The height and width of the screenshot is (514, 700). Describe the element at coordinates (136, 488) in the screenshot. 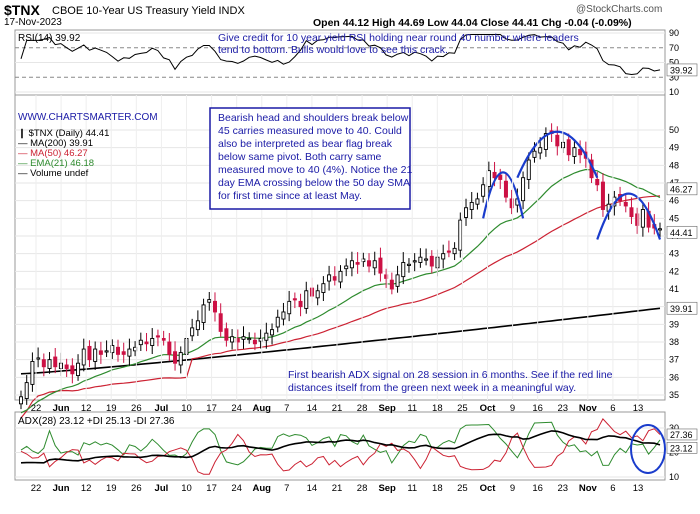

I see `x-tick-label-bottom: 26` at that location.